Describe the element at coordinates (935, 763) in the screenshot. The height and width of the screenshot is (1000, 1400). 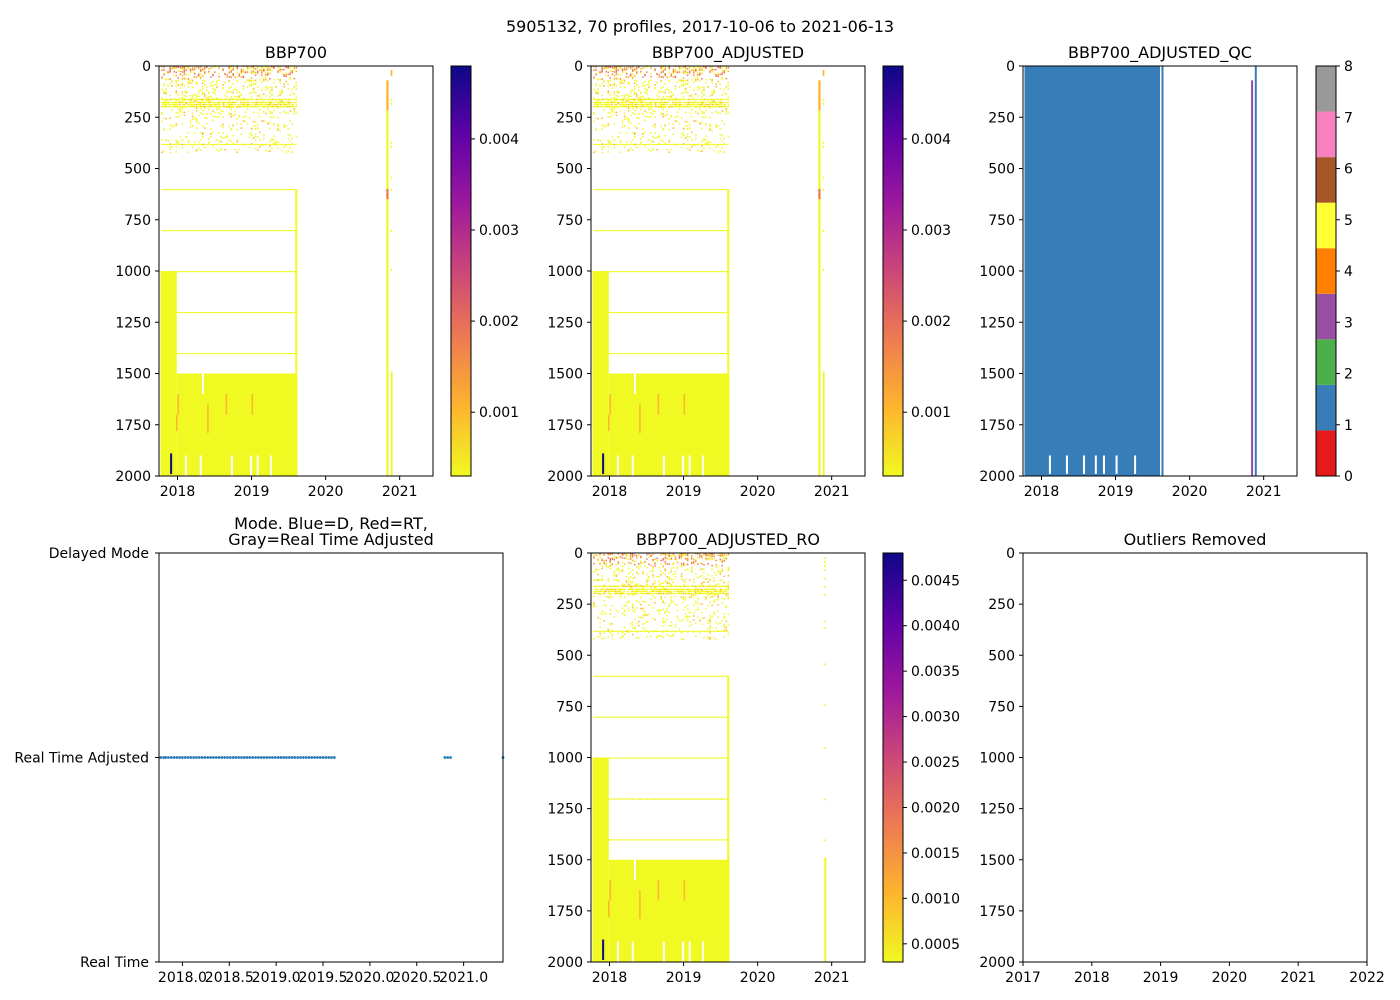
I see `colorbar-tick-label: 0.0025` at that location.